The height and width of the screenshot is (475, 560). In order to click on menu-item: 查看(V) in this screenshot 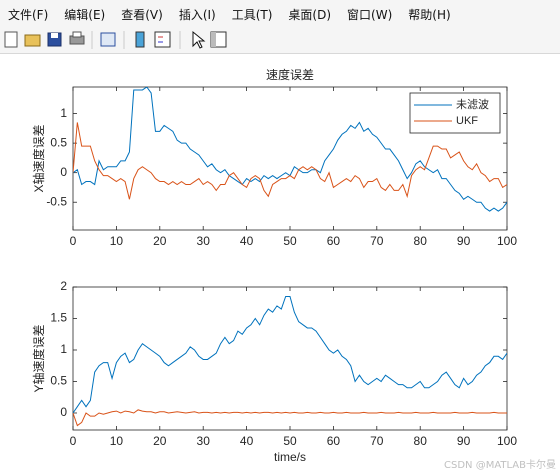, I will do `click(142, 15)`.